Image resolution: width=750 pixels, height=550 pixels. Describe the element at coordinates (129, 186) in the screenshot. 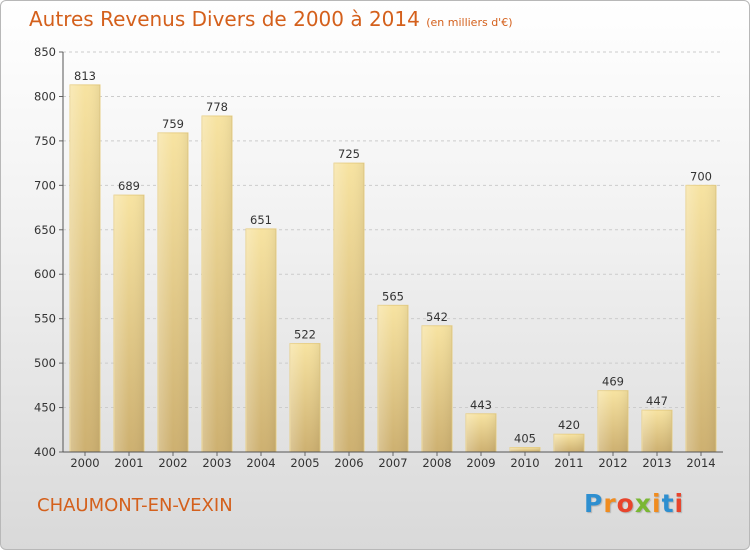

I see `value-label-2001: 689` at that location.